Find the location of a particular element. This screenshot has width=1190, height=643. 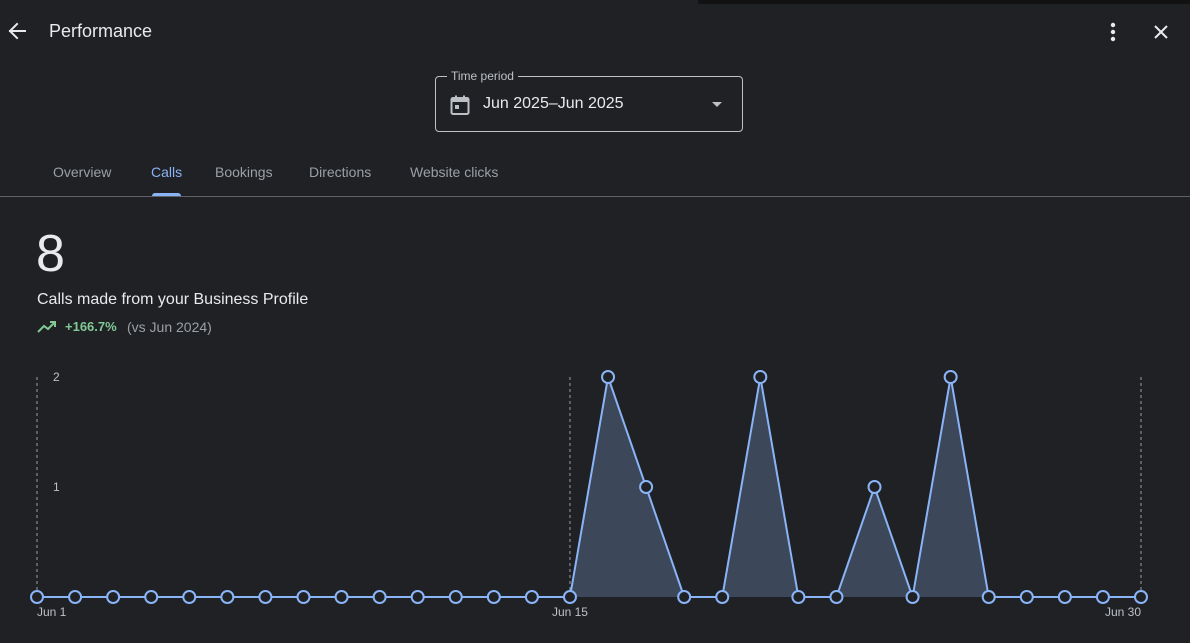

top-strip is located at coordinates (595, 2).